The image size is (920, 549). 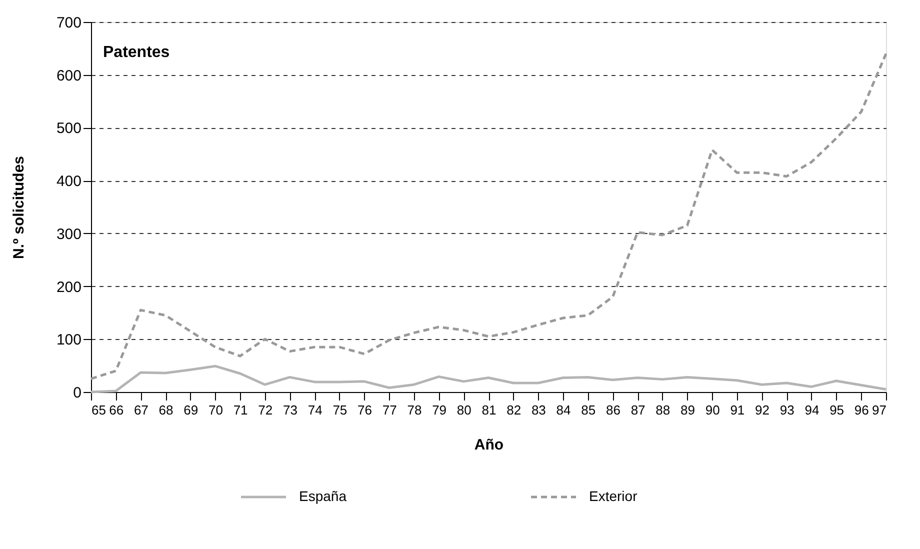 I want to click on y-tick-label: 0, so click(x=77, y=393).